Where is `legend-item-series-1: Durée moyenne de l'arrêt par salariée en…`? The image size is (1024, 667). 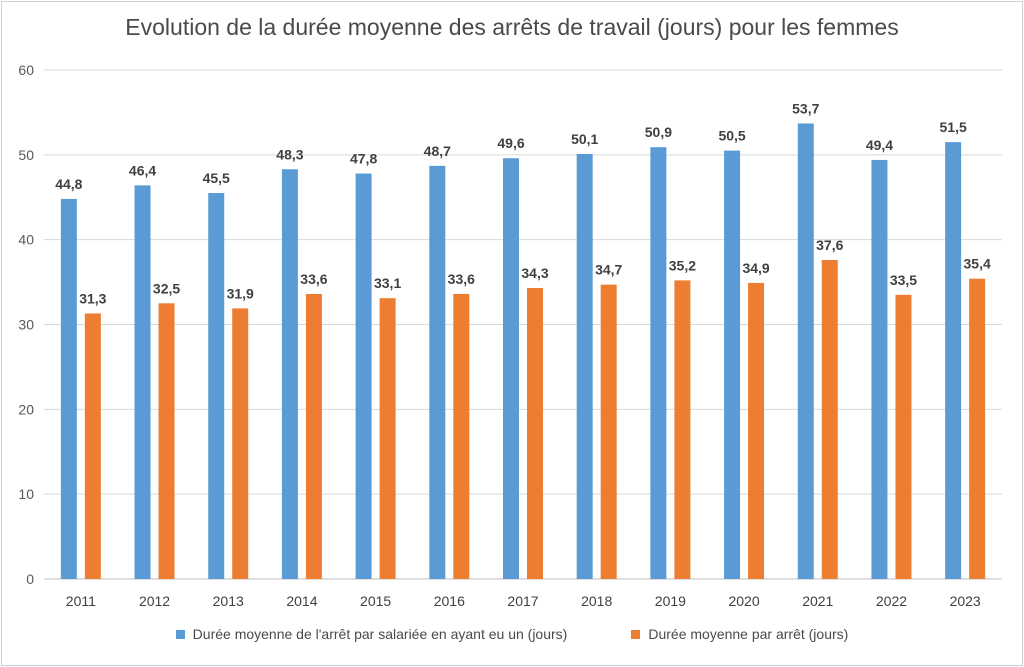 legend-item-series-1: Durée moyenne de l'arrêt par salariée en… is located at coordinates (371, 634).